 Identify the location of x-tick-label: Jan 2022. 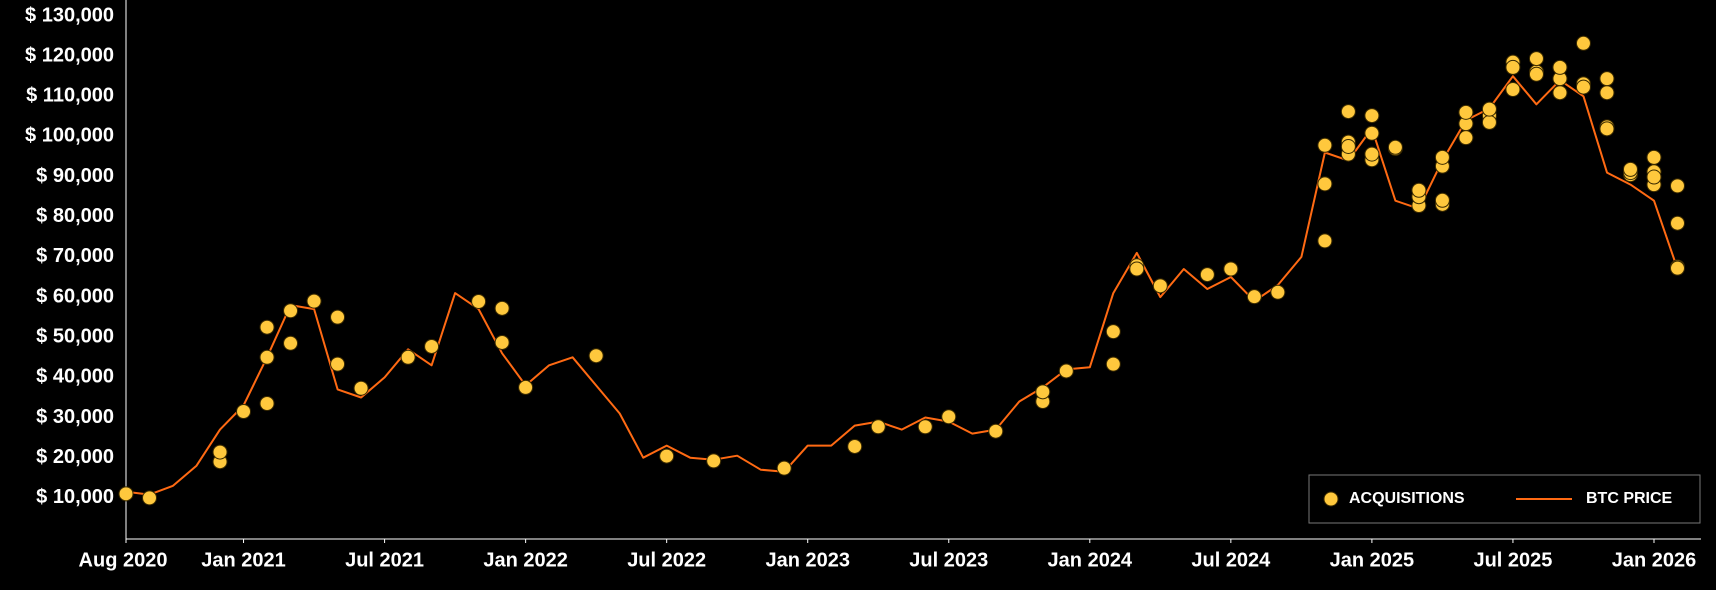
(525, 560).